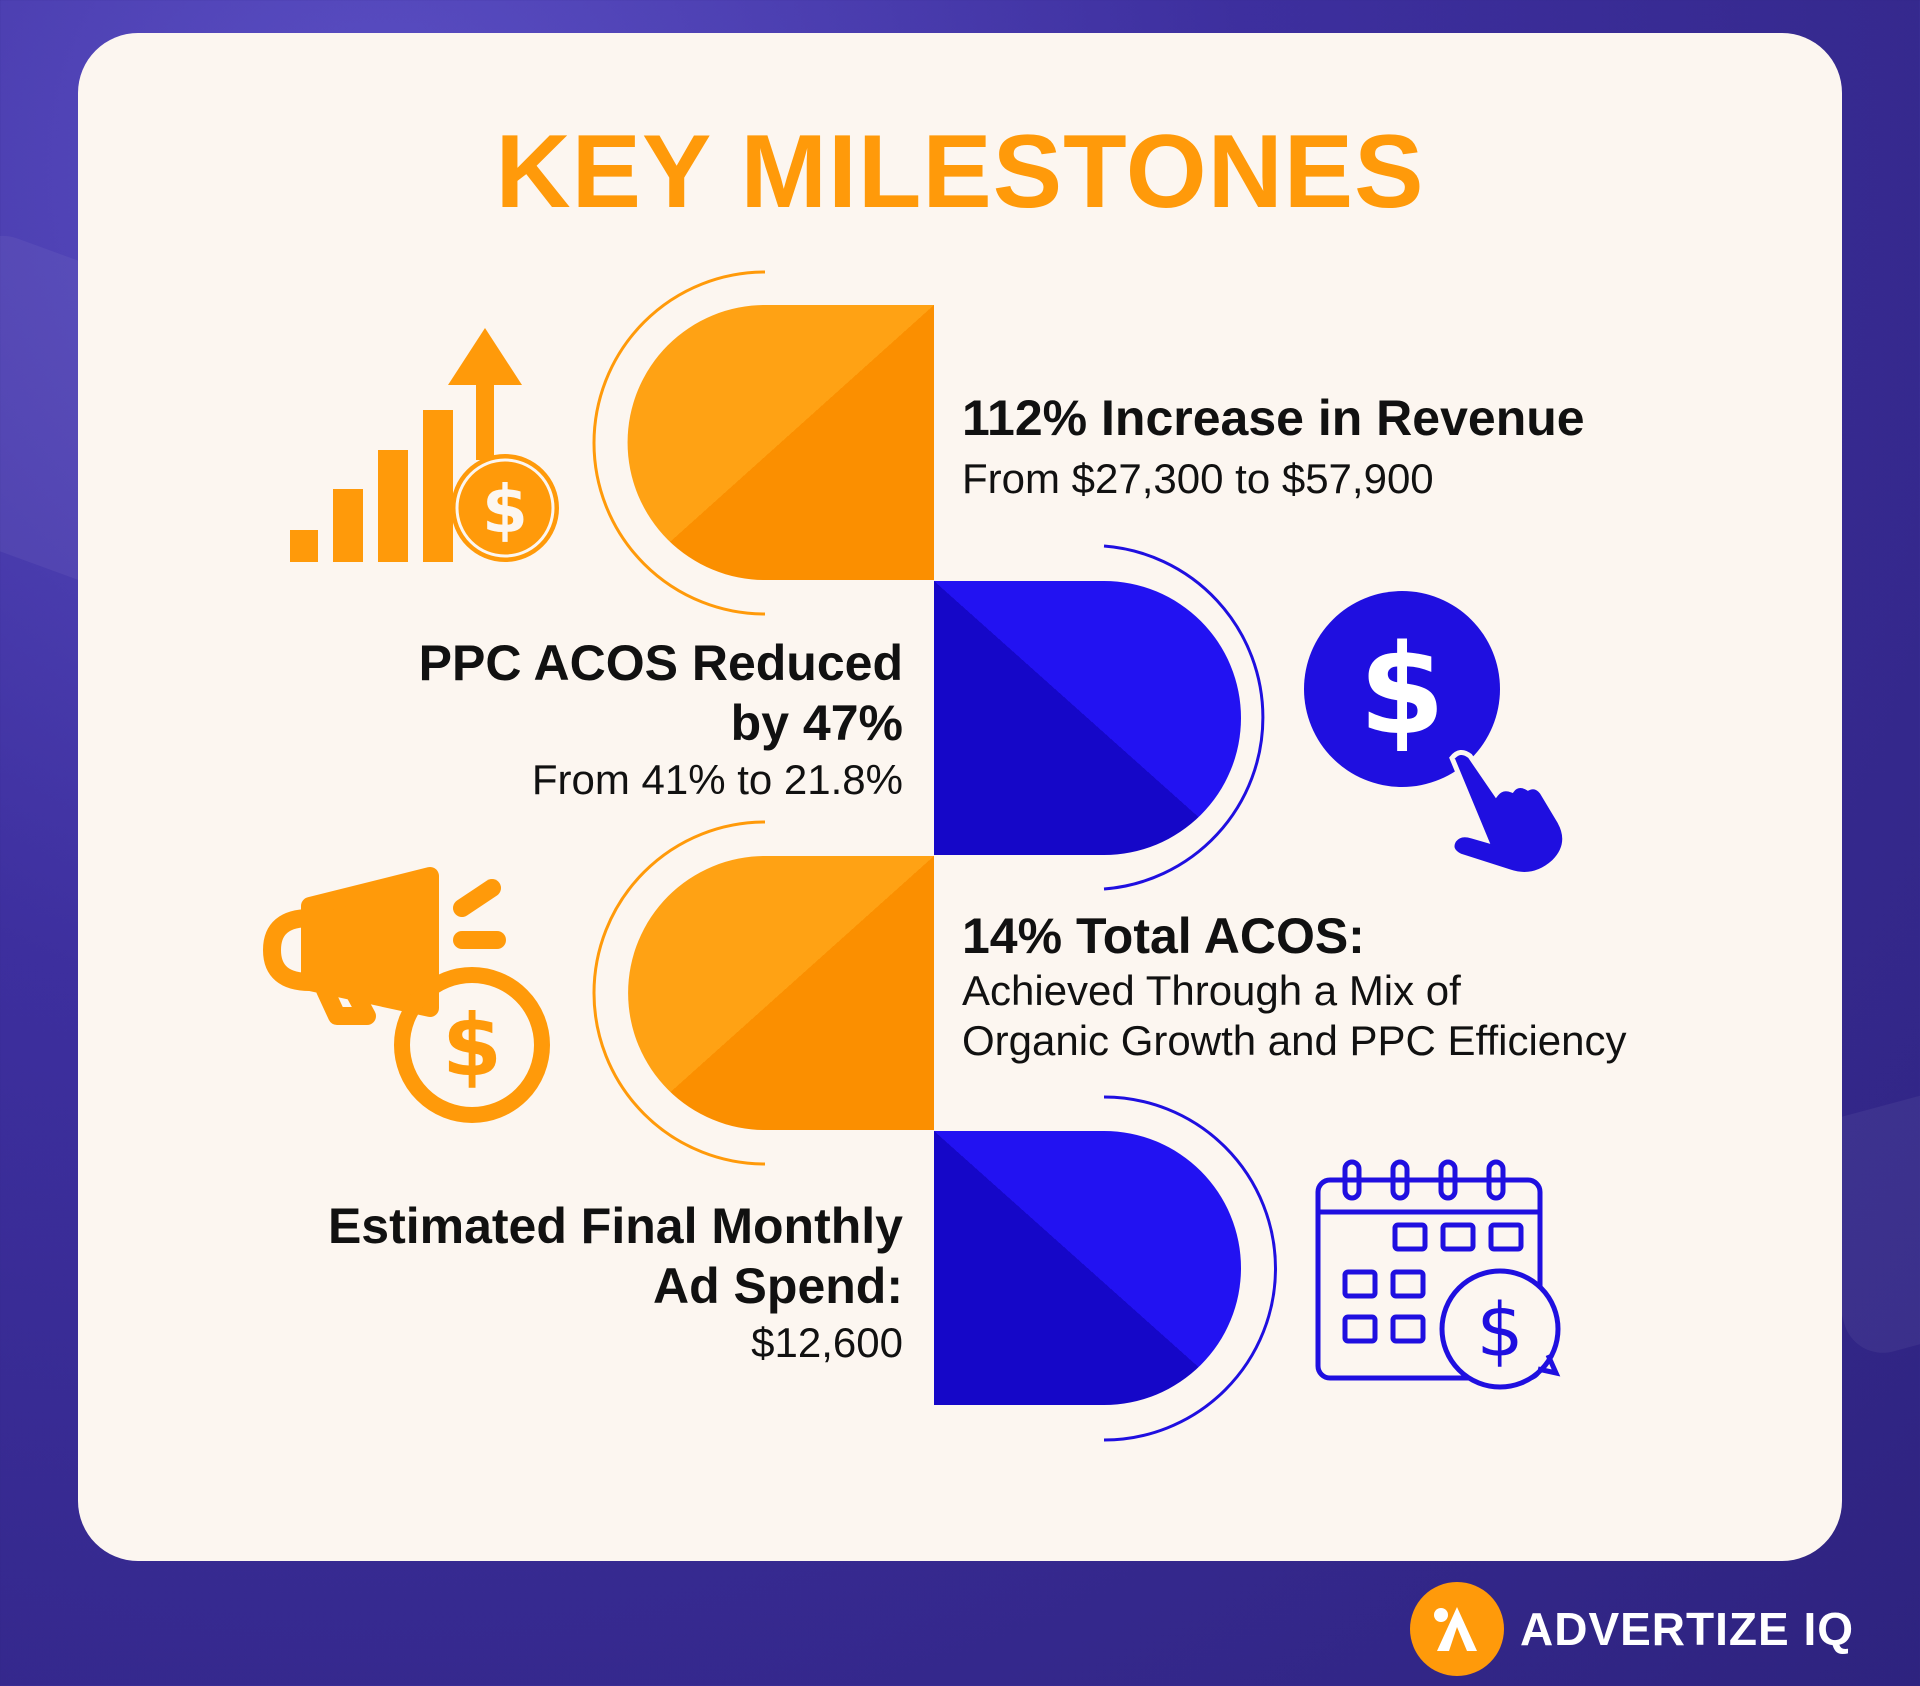 This screenshot has height=1686, width=1920. Describe the element at coordinates (1163, 936) in the screenshot. I see `milestone-3-heading: 14% Total ACOS:` at that location.